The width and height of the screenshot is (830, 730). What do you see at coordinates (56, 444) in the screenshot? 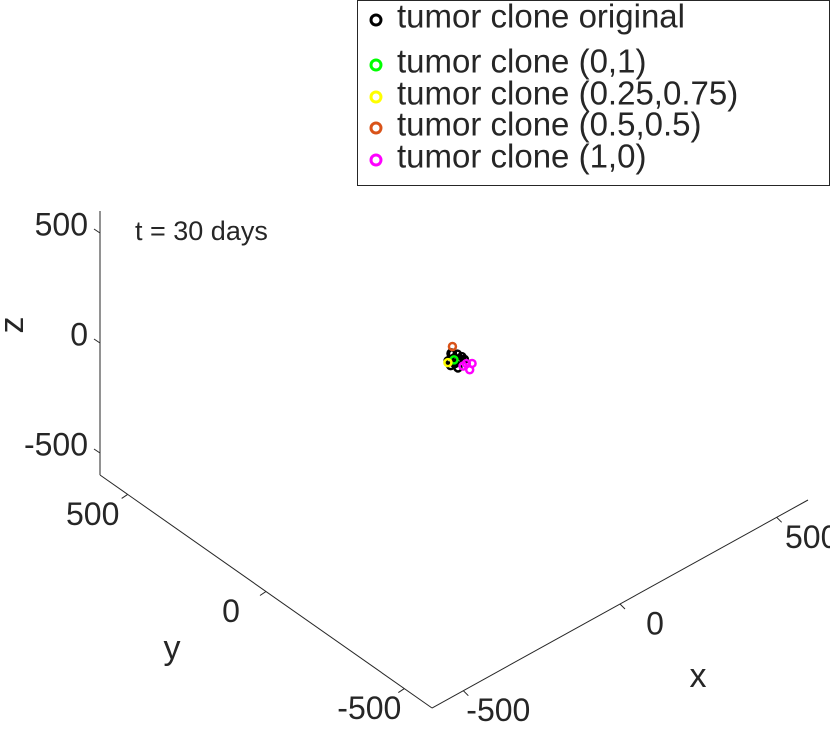
I see `z-tick-label: -500` at bounding box center [56, 444].